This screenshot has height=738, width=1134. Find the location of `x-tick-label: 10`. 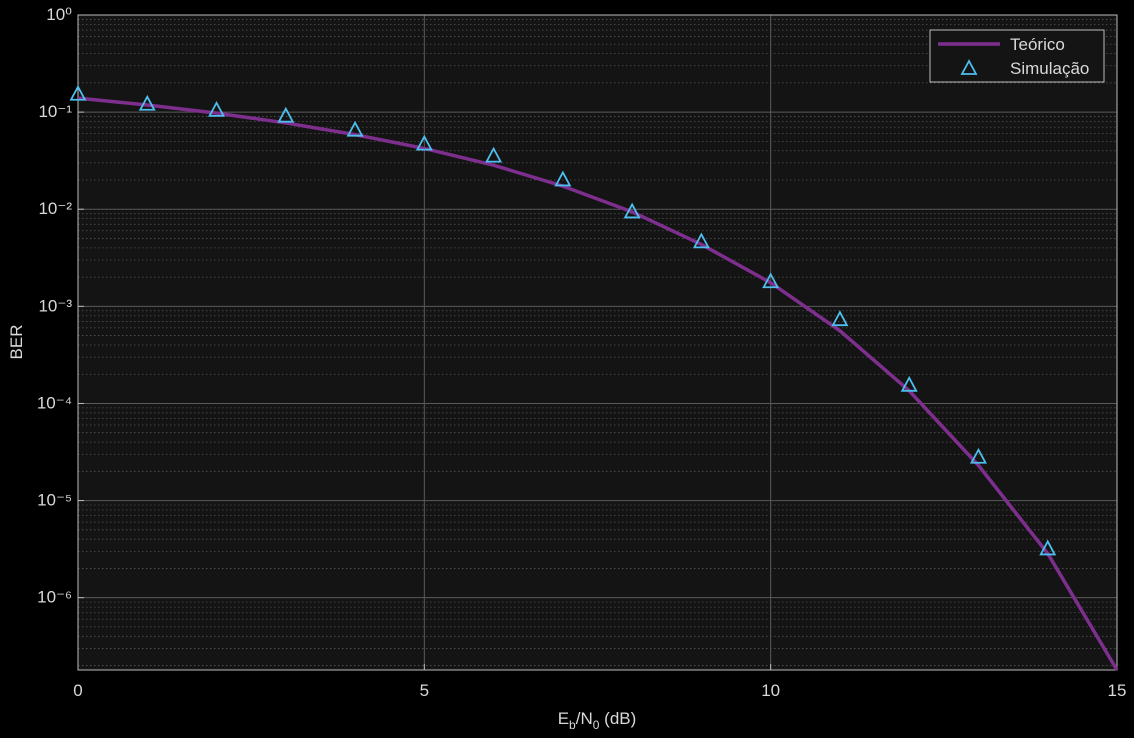

x-tick-label: 10 is located at coordinates (770, 690).